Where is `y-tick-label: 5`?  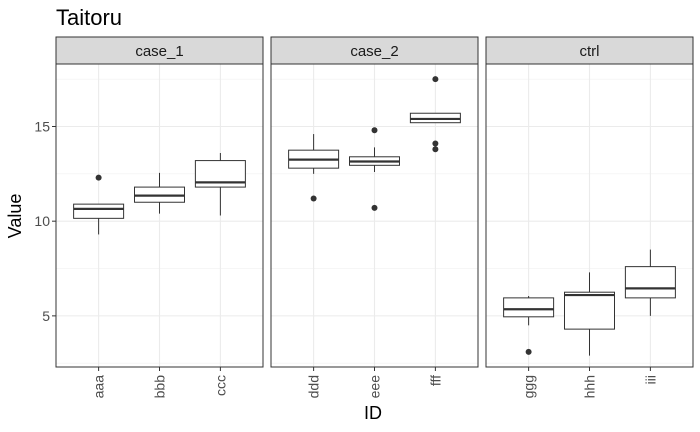 y-tick-label: 5 is located at coordinates (46, 316).